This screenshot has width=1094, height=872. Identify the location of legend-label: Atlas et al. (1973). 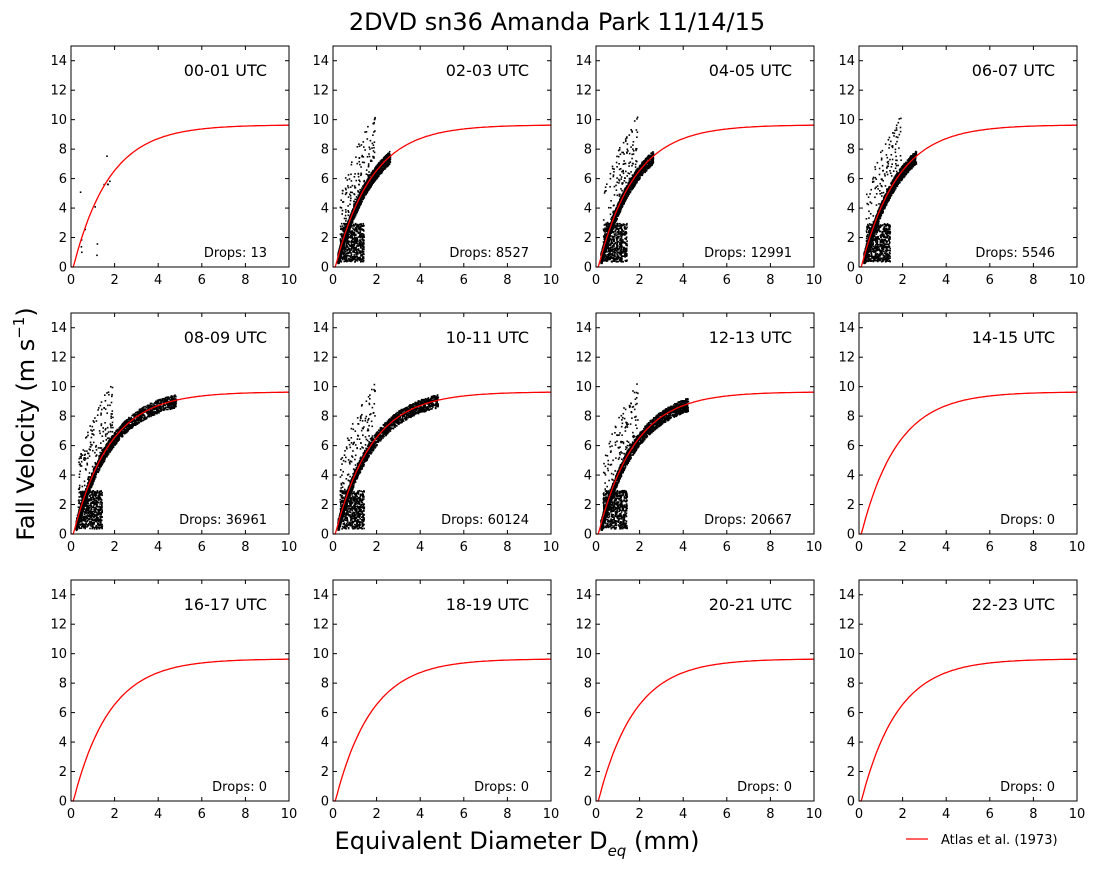
(999, 840).